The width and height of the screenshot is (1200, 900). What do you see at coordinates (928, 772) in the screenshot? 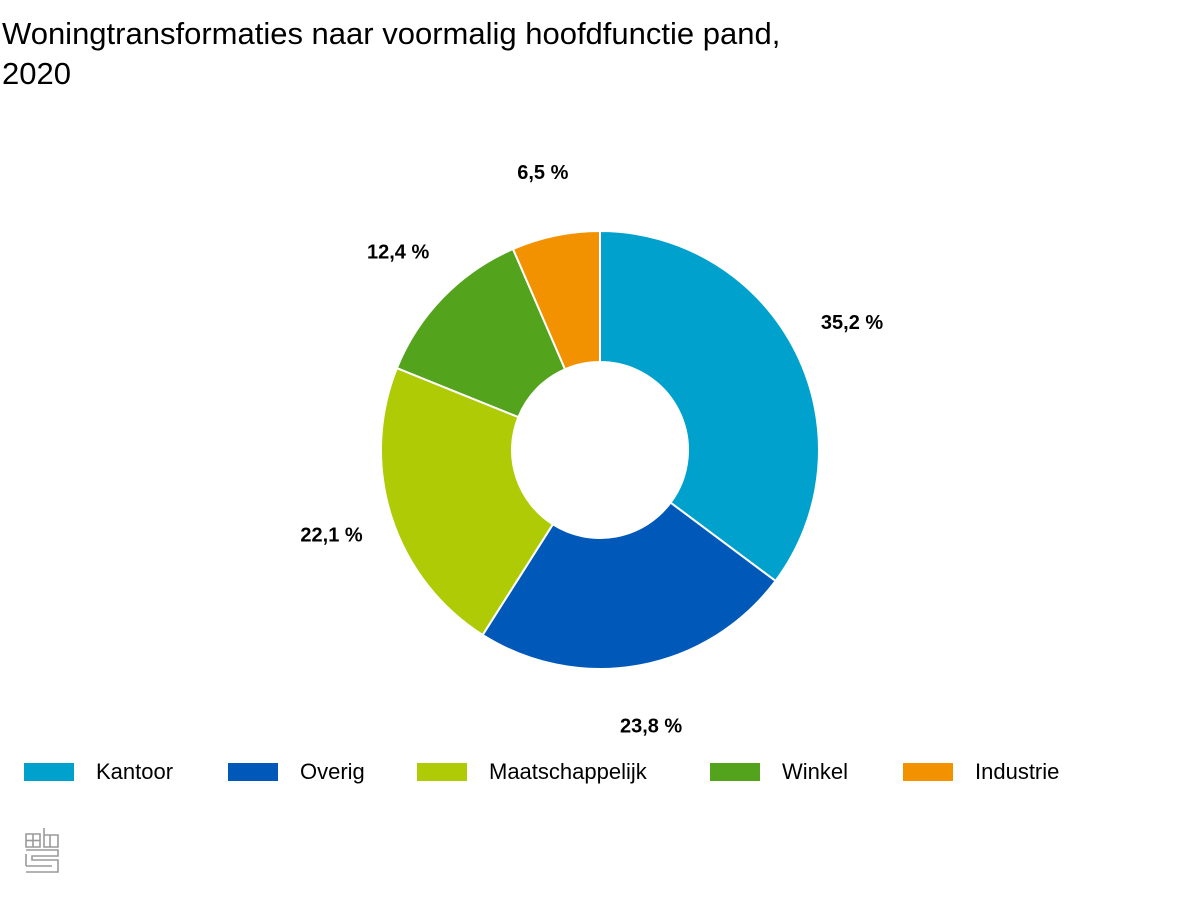
I see `legend-swatch-industrie` at bounding box center [928, 772].